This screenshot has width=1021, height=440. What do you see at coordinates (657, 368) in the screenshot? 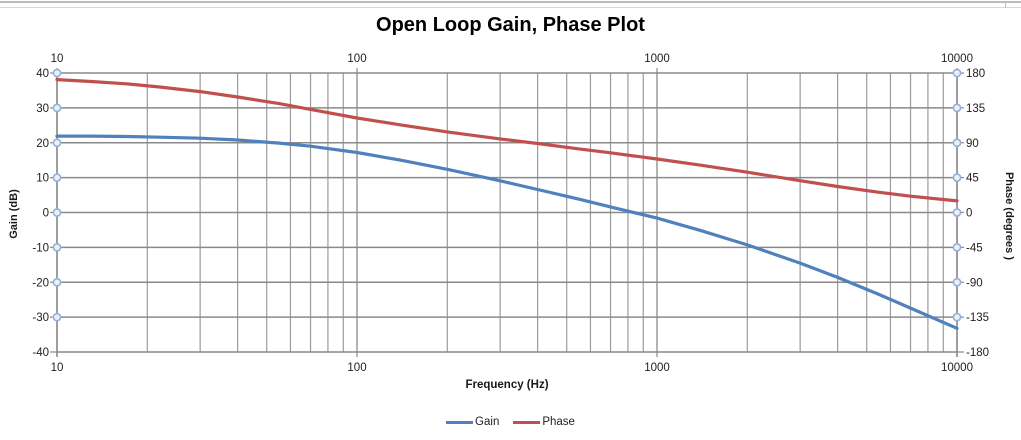
I see `bottom-frequency-tick-label: 1000` at bounding box center [657, 368].